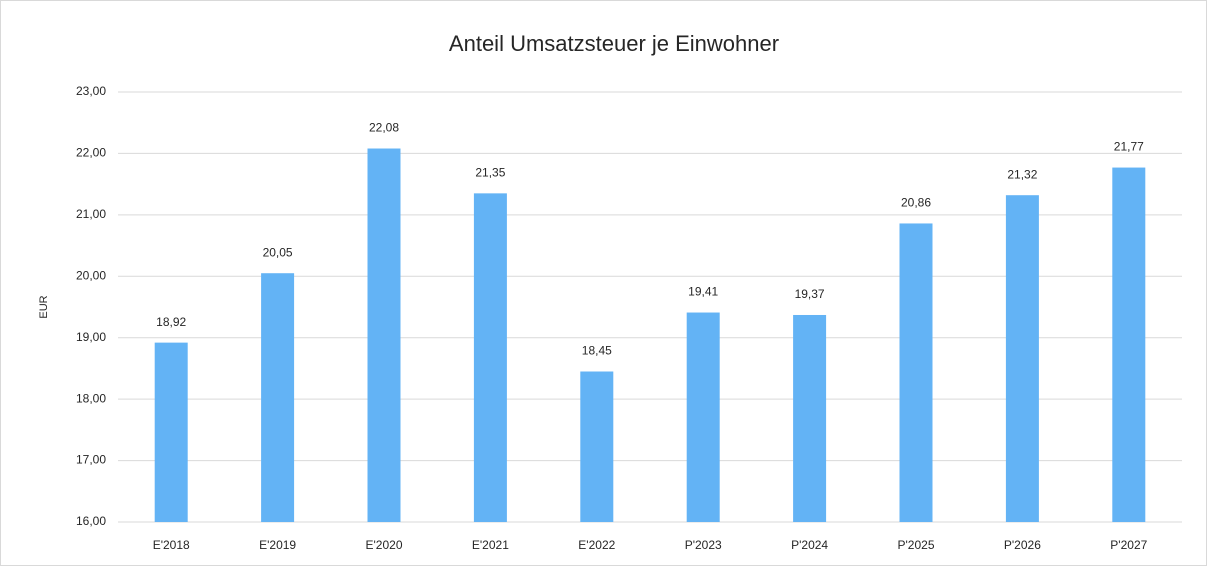  I want to click on data-label: 19,37, so click(810, 294).